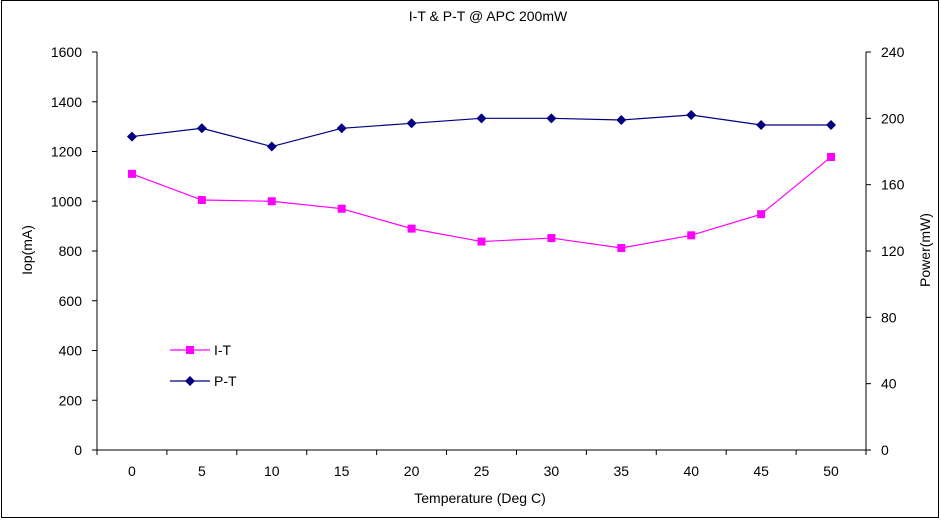 The width and height of the screenshot is (941, 520). I want to click on x-axis-ticks: 0 5 10 15 20 25 30 35 40 45 50, so click(481, 464).